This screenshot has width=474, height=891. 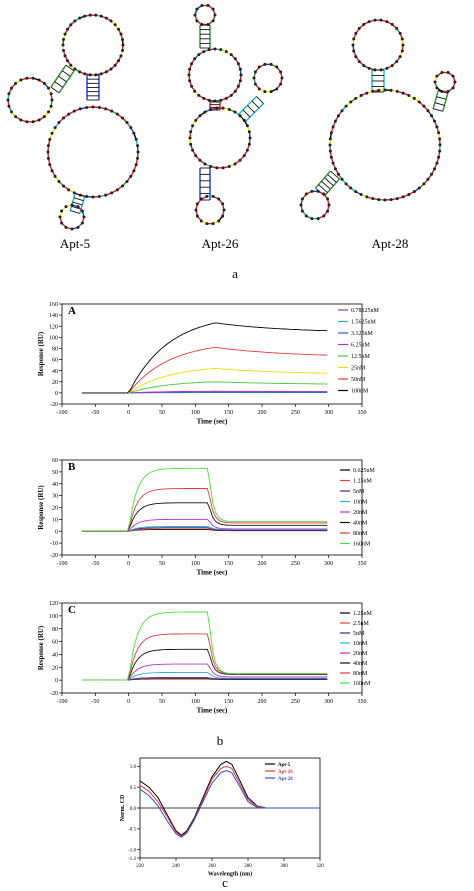 I want to click on apt26-label: Apt-26, so click(x=220, y=244).